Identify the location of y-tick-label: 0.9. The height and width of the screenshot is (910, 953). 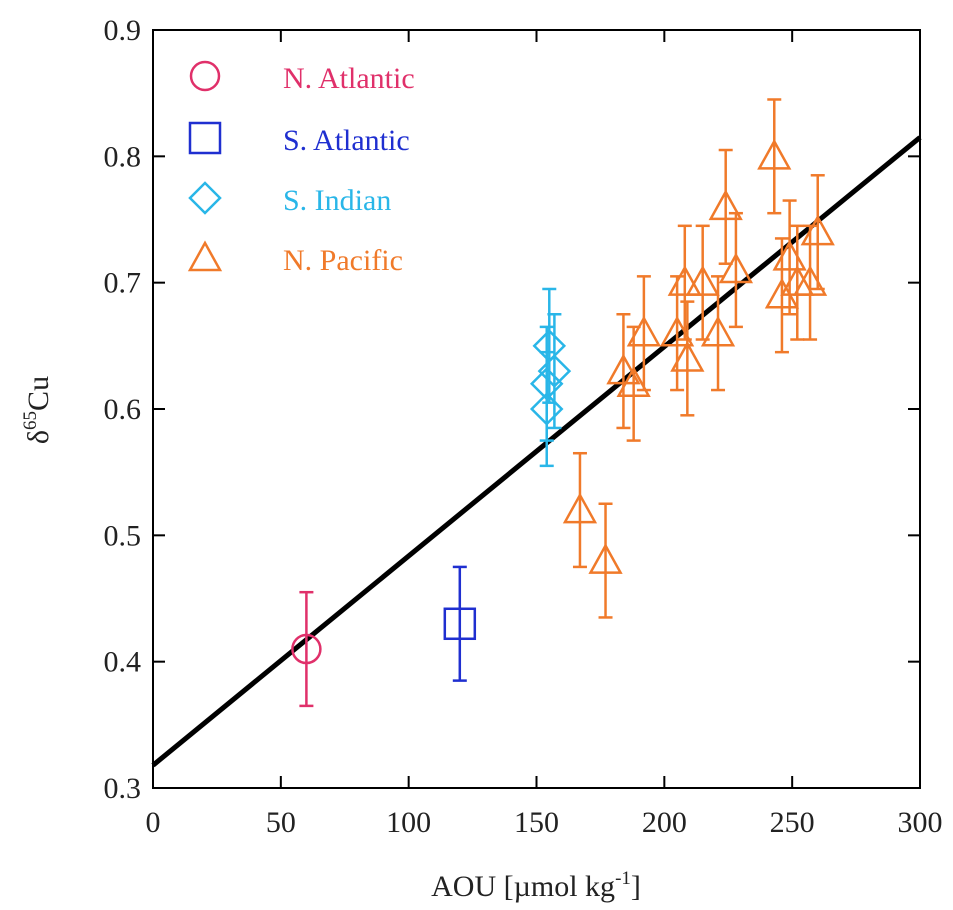
(123, 30).